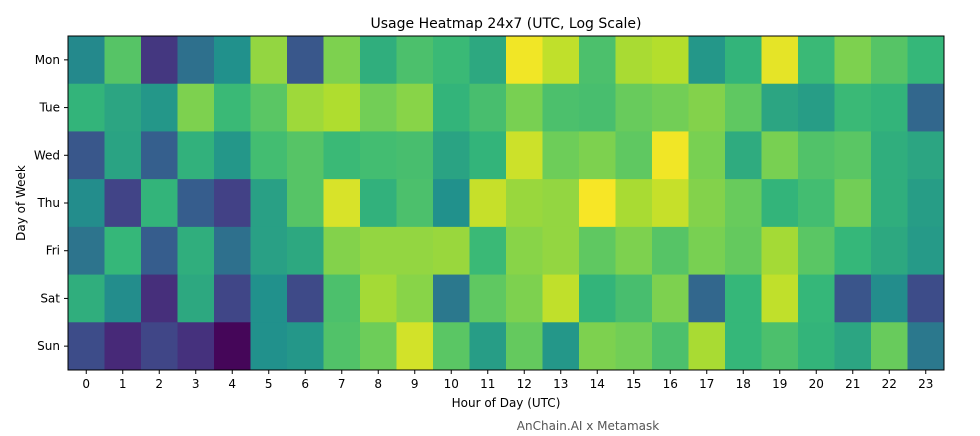 The height and width of the screenshot is (436, 980). I want to click on x-tick-label: 15, so click(633, 384).